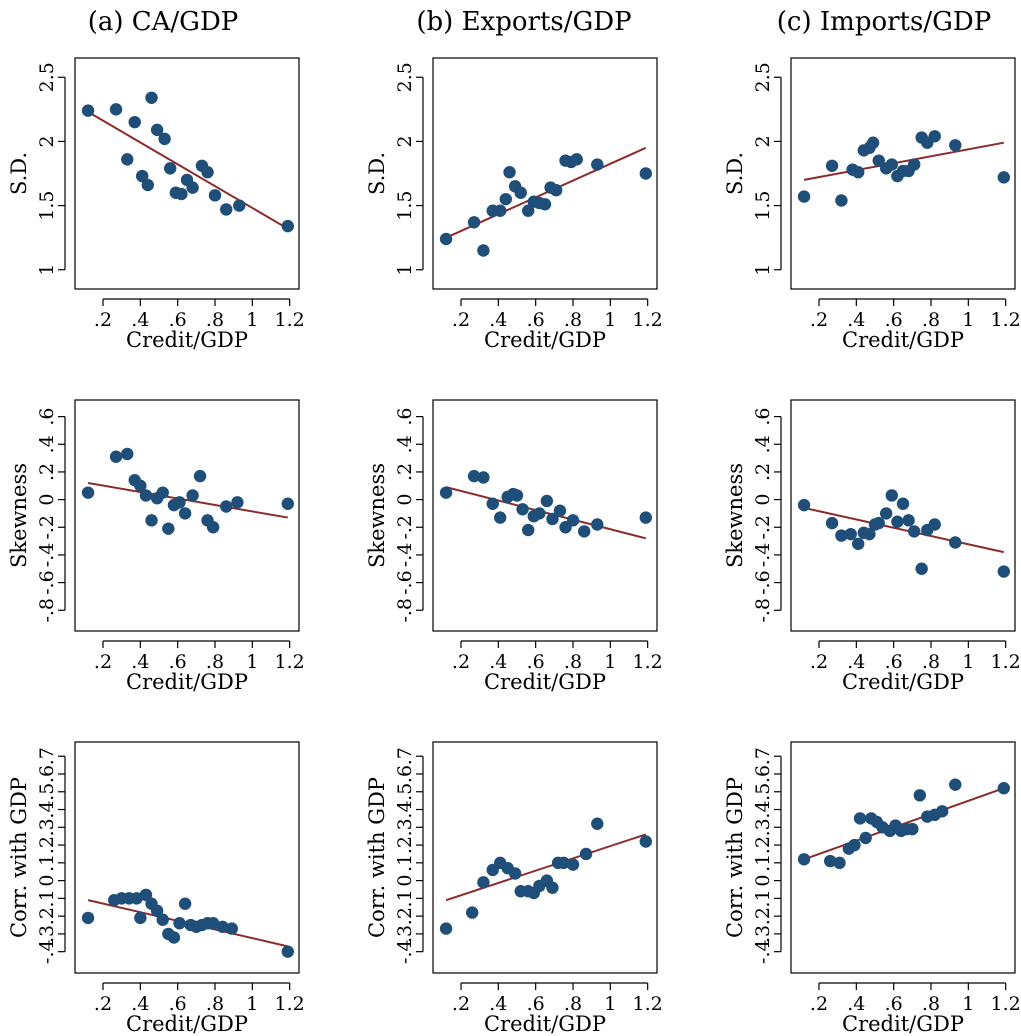  What do you see at coordinates (405, 610) in the screenshot?
I see `y-tick-label: -.8` at bounding box center [405, 610].